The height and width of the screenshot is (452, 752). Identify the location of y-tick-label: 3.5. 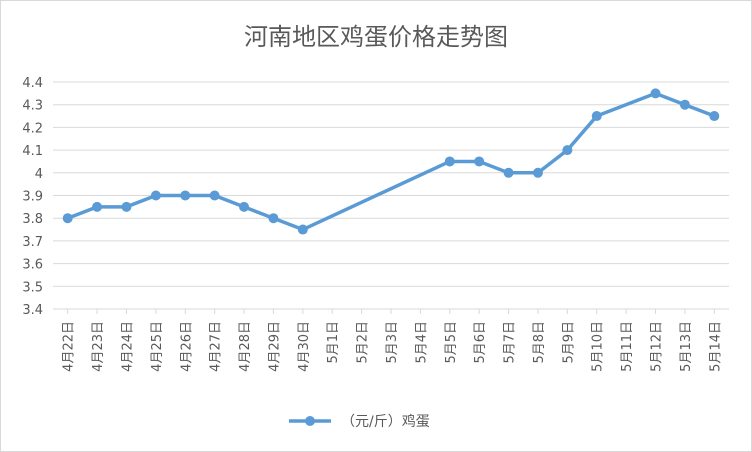
(32, 287).